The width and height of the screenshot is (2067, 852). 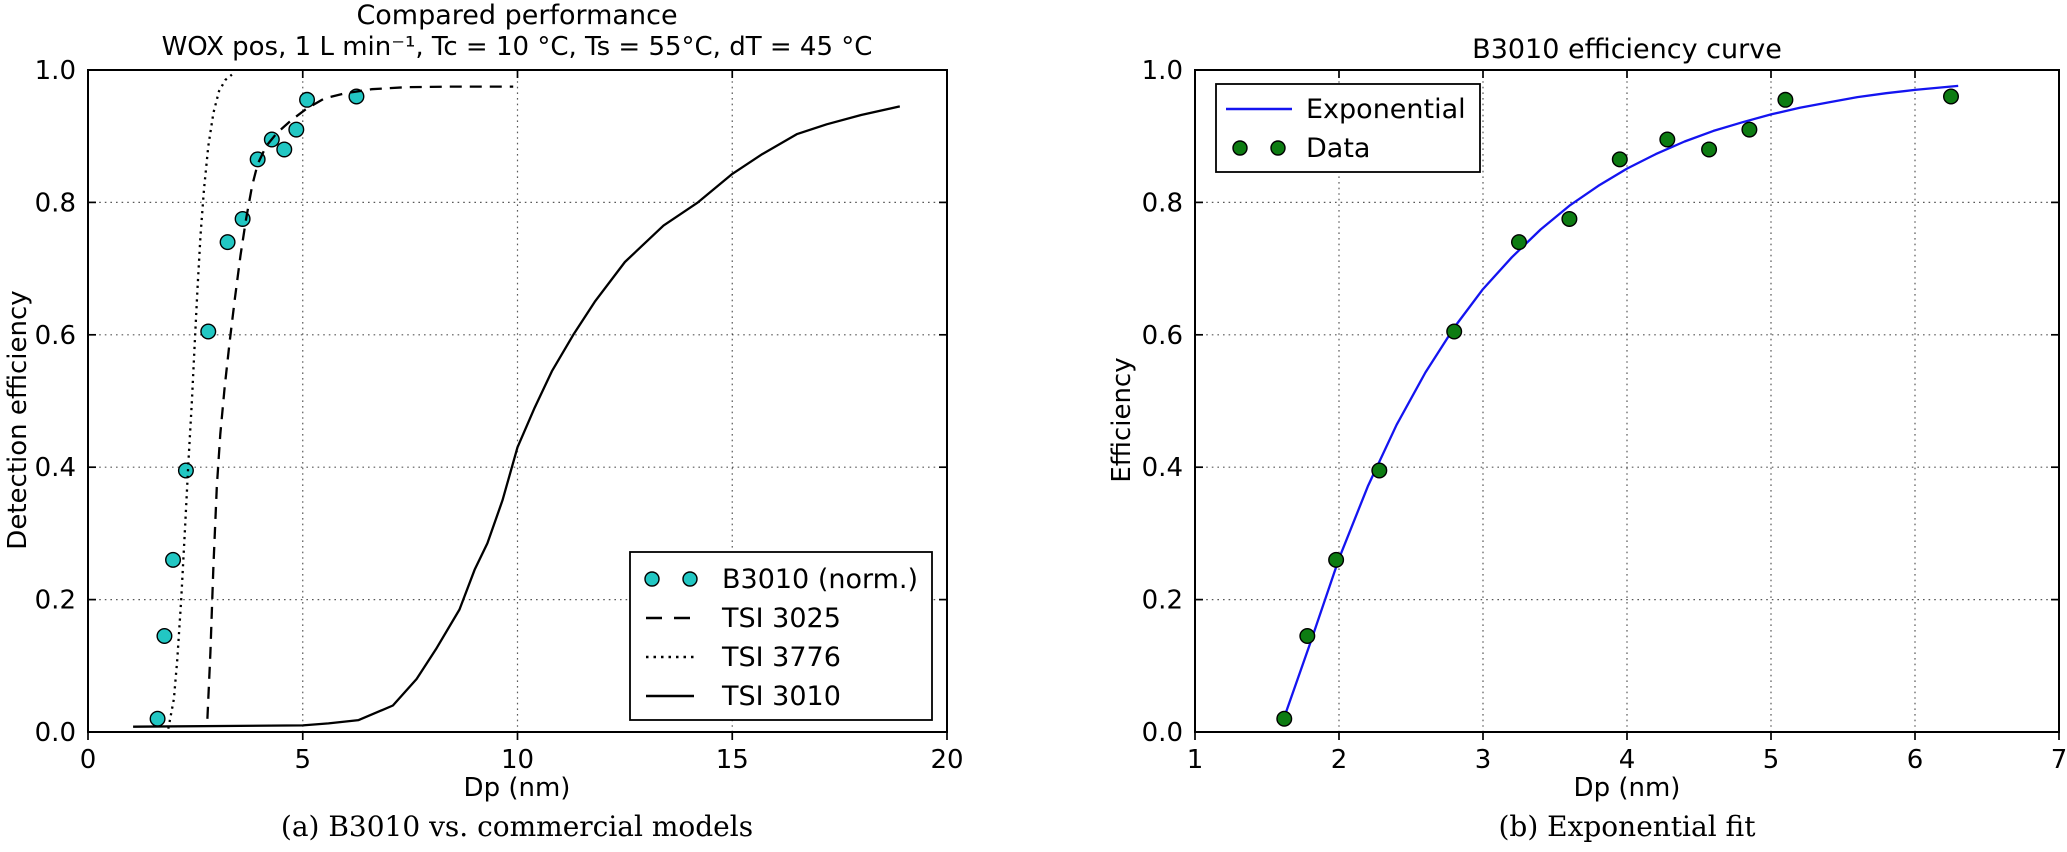 I want to click on x-tick-label: 0, so click(x=88, y=760).